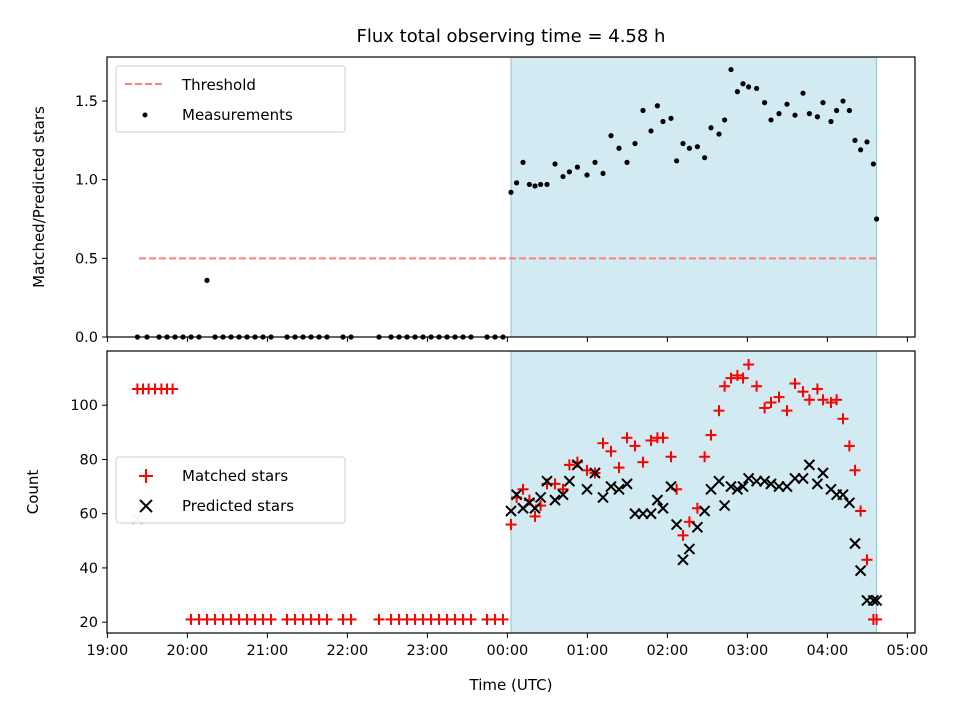  I want to click on x-tick-label: 22:00, so click(348, 651).